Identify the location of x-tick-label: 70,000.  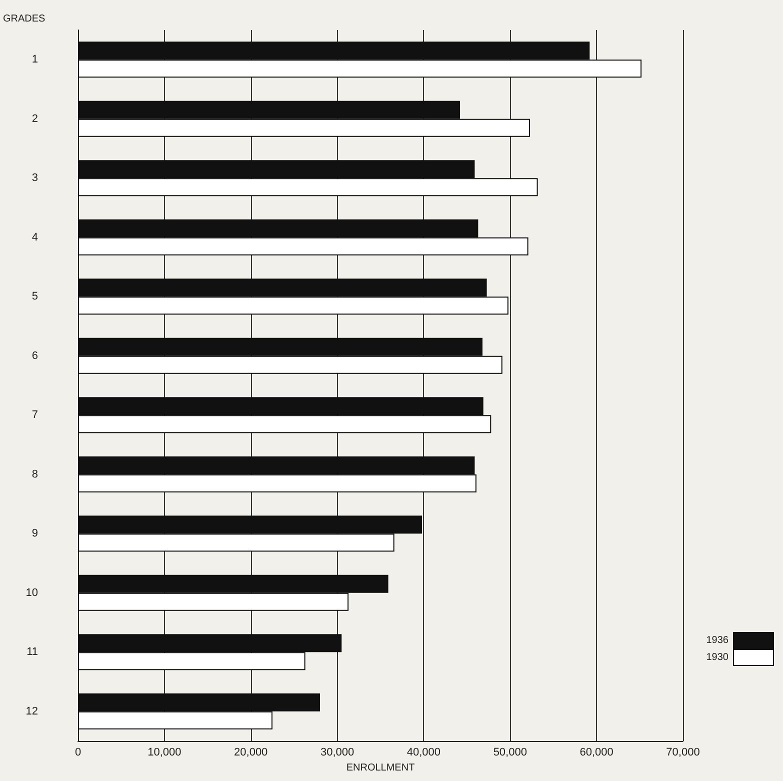
(683, 752).